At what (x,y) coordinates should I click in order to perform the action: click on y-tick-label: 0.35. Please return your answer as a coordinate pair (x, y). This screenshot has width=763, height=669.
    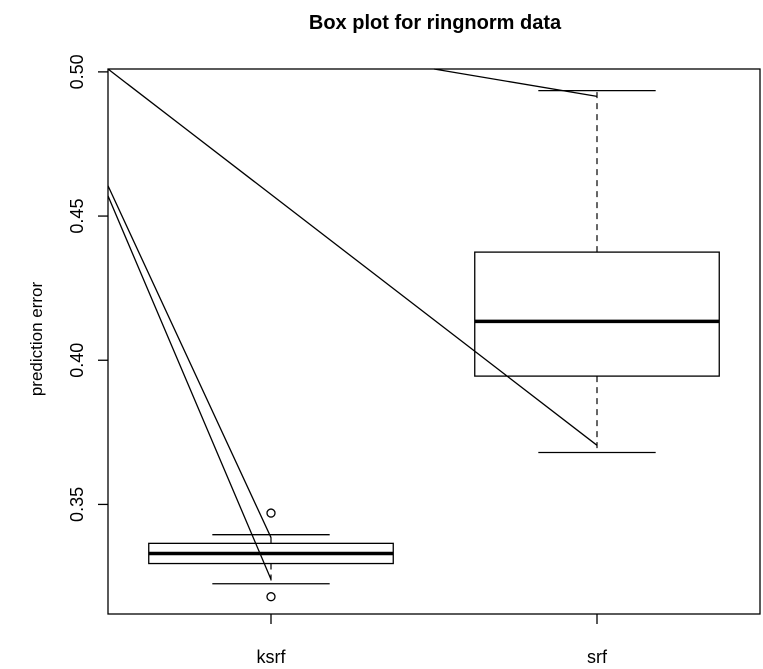
    Looking at the image, I should click on (77, 504).